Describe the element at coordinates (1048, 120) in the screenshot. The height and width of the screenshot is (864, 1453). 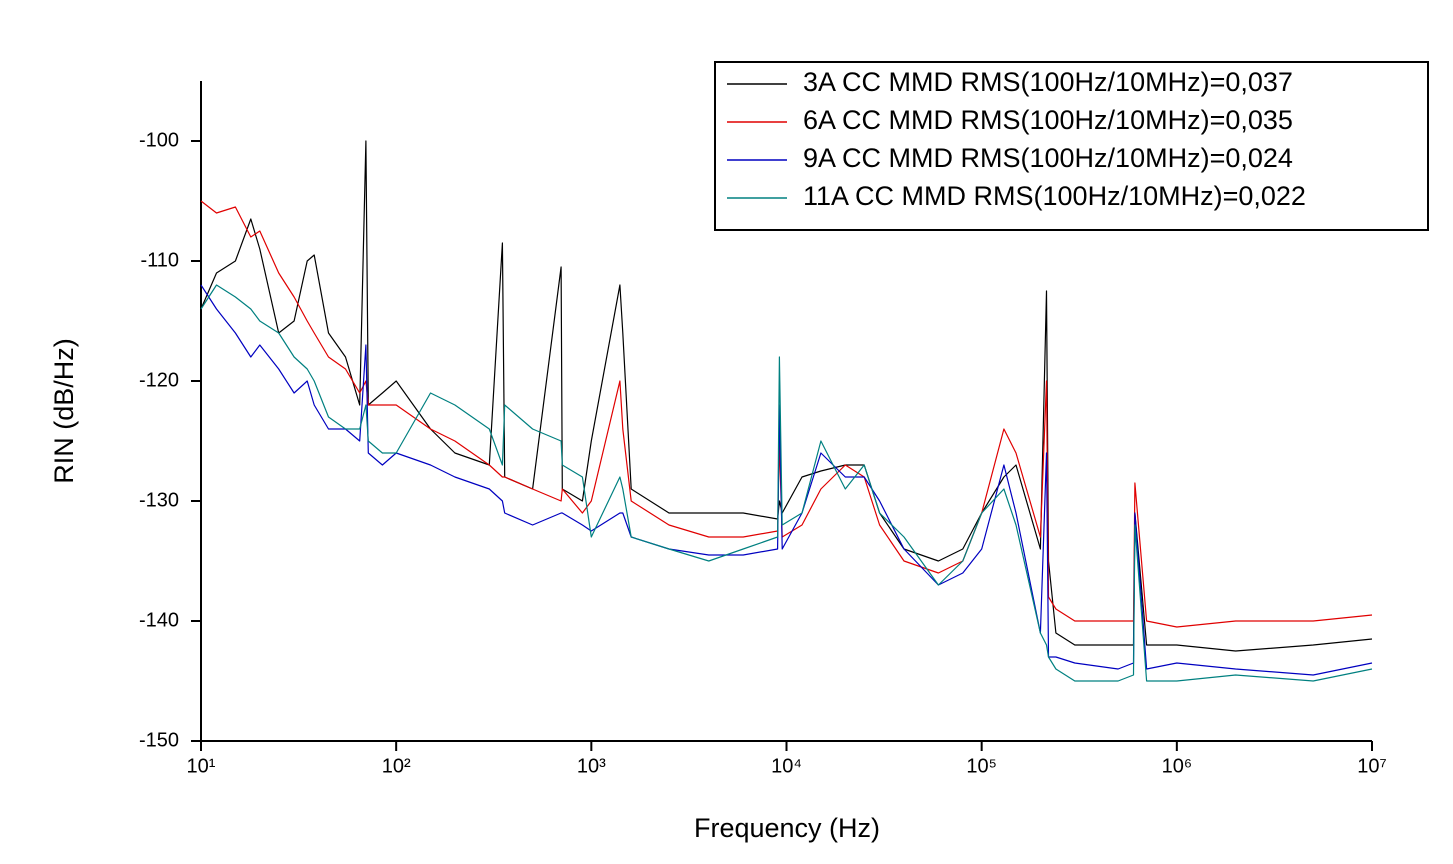
I see `legend-label: 6A CC MMD RMS(100Hz/10MHz)=0,035` at that location.